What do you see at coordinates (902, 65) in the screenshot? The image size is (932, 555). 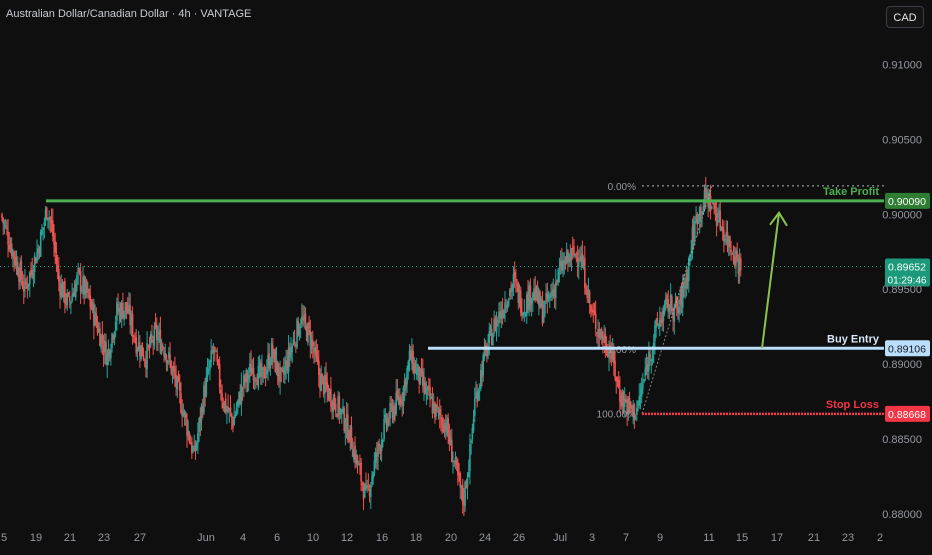 I see `y-tick-label: 0.91000` at bounding box center [902, 65].